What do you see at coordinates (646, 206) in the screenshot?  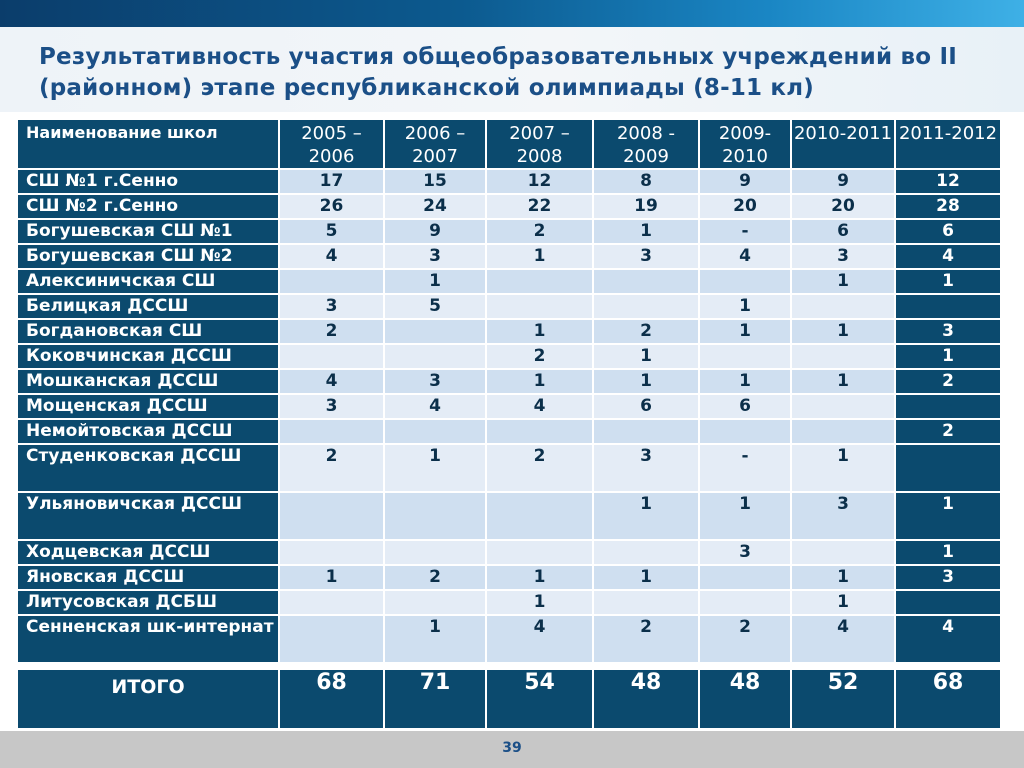 I see `value-cell: 19` at bounding box center [646, 206].